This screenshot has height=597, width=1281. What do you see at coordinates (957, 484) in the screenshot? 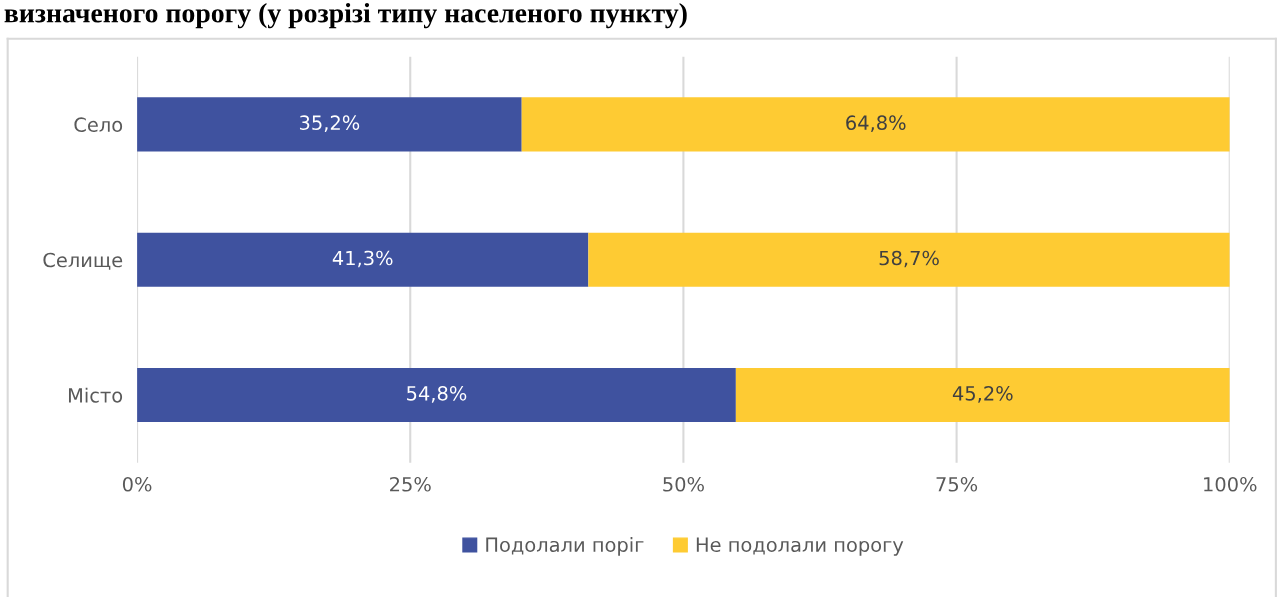
I see `x-tick-label: 75%` at bounding box center [957, 484].